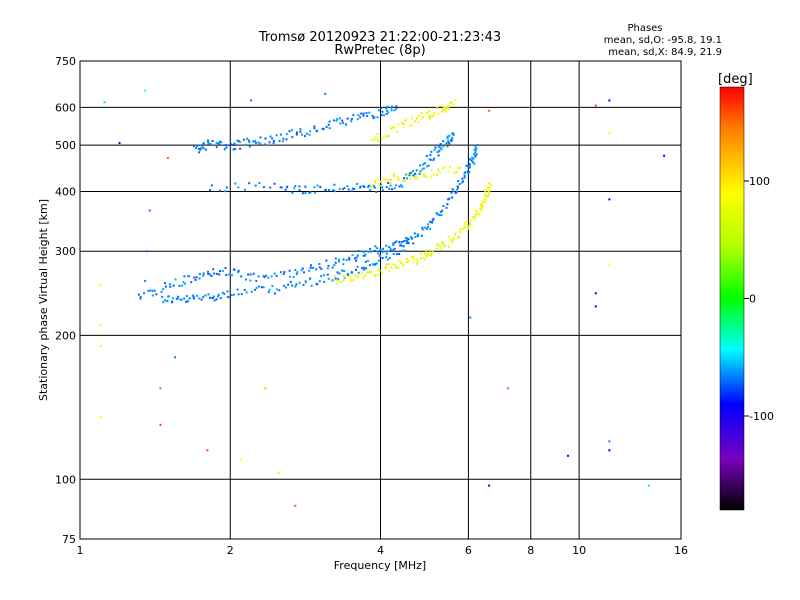  Describe the element at coordinates (65, 251) in the screenshot. I see `y-tick-label: 300` at that location.